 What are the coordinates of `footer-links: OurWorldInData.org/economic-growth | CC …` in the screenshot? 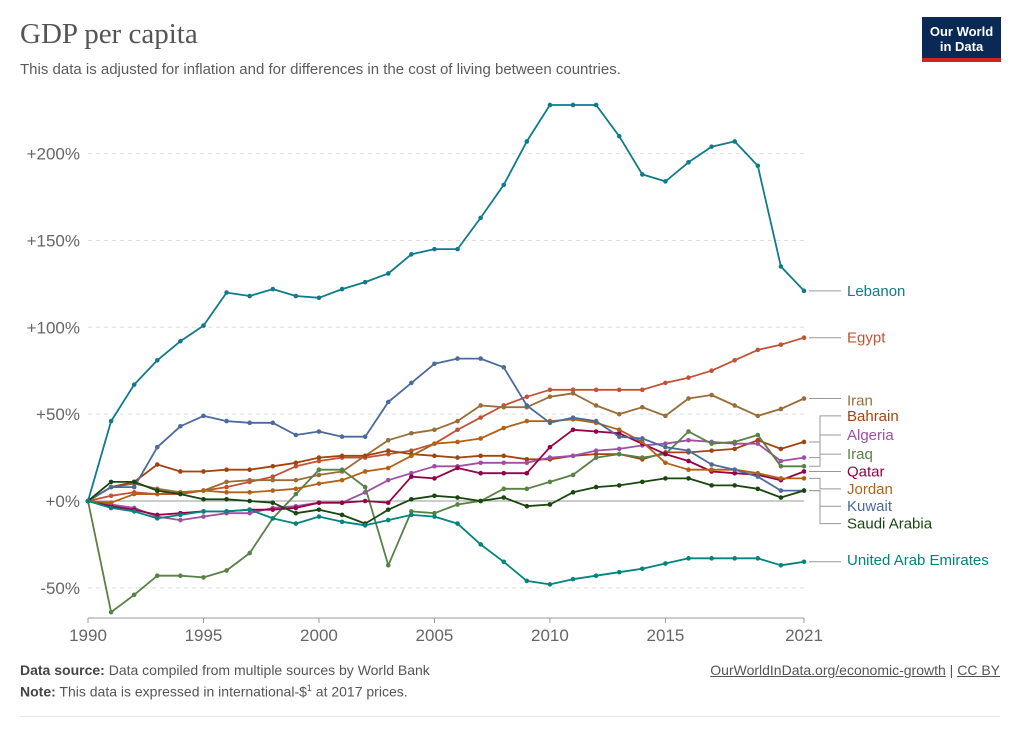 It's located at (855, 670).